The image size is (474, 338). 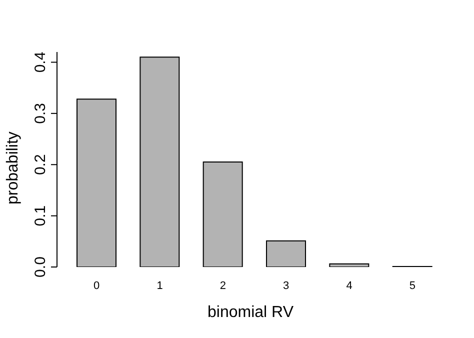 I want to click on y-tick-label: 0.2, so click(x=40, y=165).